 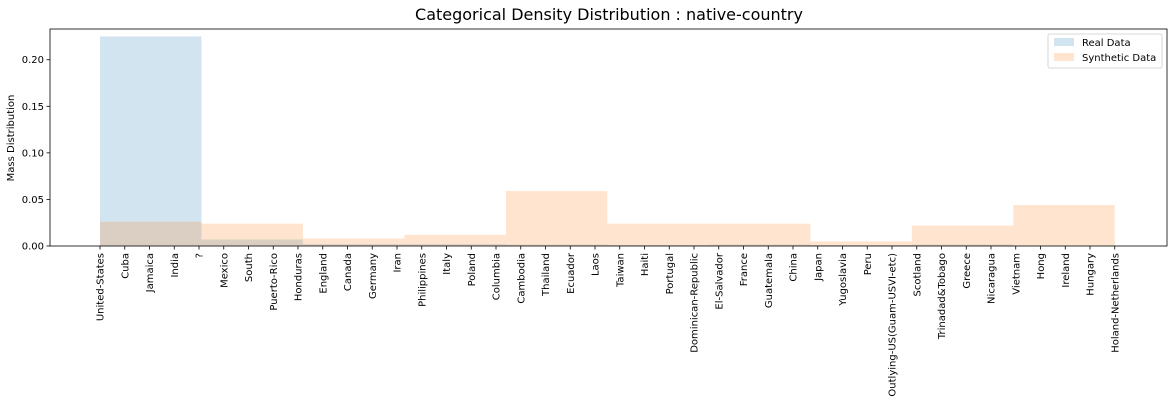 I want to click on x-tick-label: Cuba, so click(x=125, y=266).